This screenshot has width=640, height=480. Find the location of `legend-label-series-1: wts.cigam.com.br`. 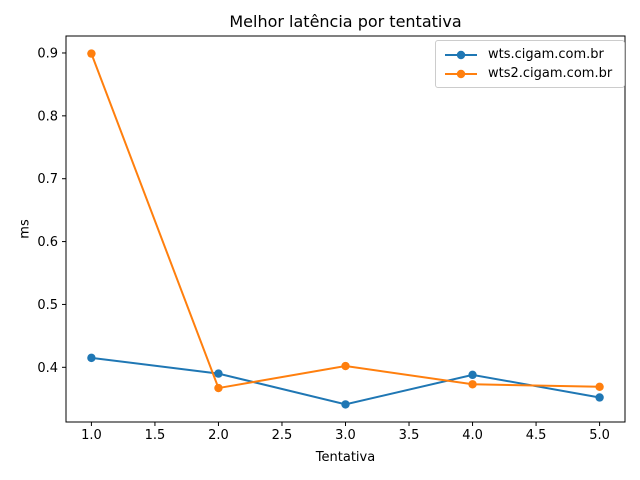

legend-label-series-1: wts.cigam.com.br is located at coordinates (546, 54).